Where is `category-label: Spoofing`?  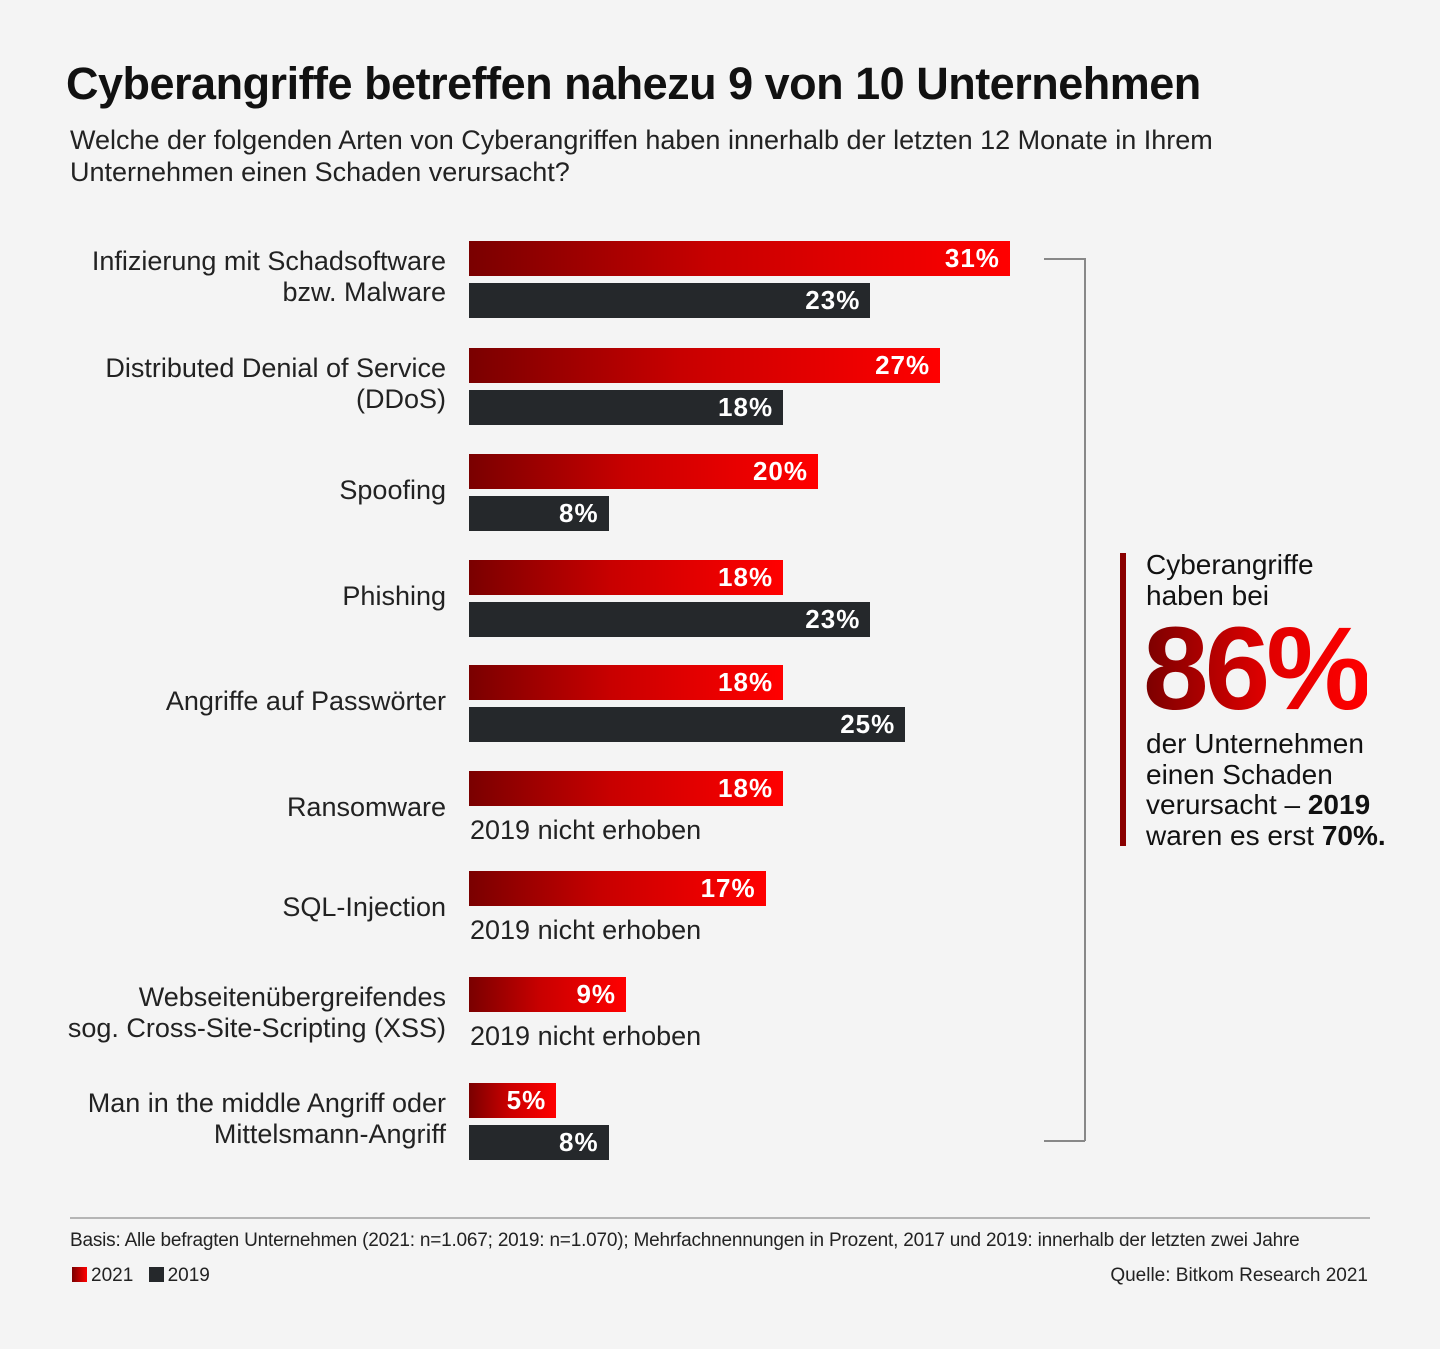
category-label: Spoofing is located at coordinates (226, 490).